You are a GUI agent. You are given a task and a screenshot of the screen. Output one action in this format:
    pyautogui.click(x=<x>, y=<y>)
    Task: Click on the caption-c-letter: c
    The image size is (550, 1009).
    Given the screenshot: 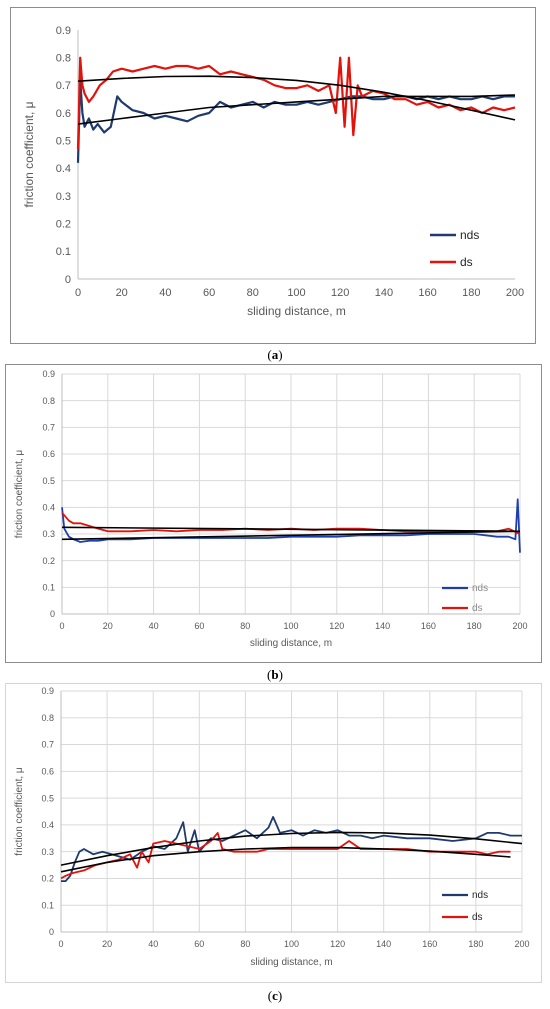 What is the action you would take?
    pyautogui.click(x=275, y=995)
    